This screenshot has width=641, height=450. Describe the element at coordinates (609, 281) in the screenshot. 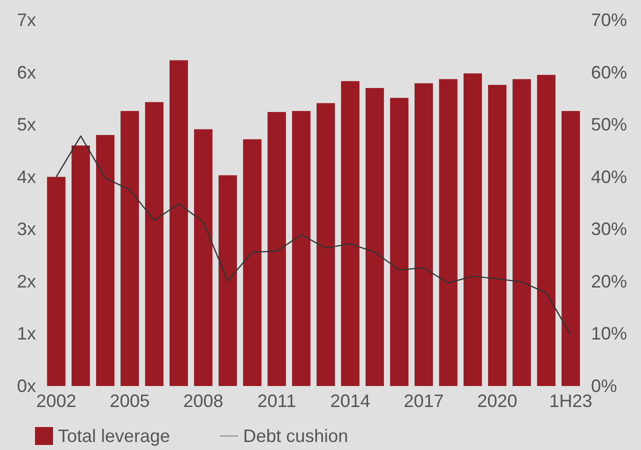

I see `y2-tick-label: 20%` at that location.